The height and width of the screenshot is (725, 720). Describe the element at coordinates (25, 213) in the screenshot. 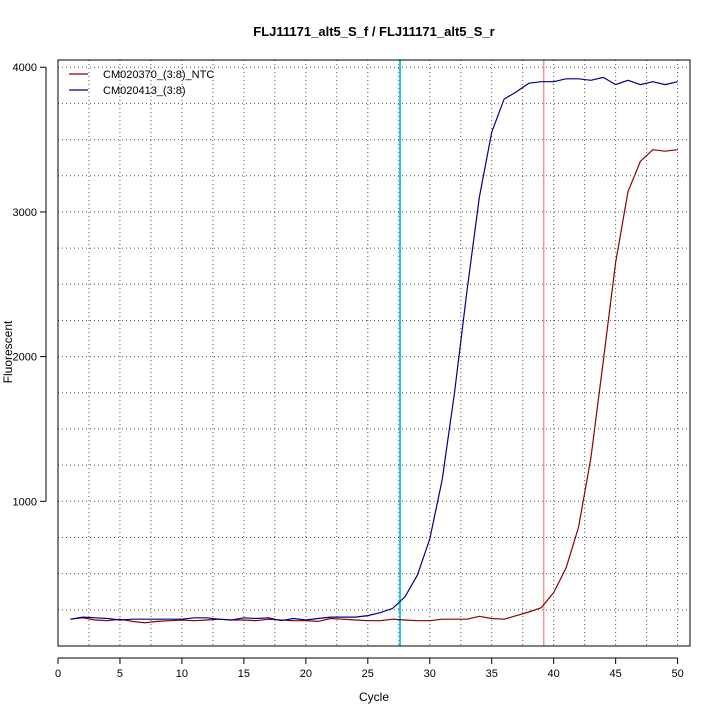

I see `y-tick-label: 3000` at that location.